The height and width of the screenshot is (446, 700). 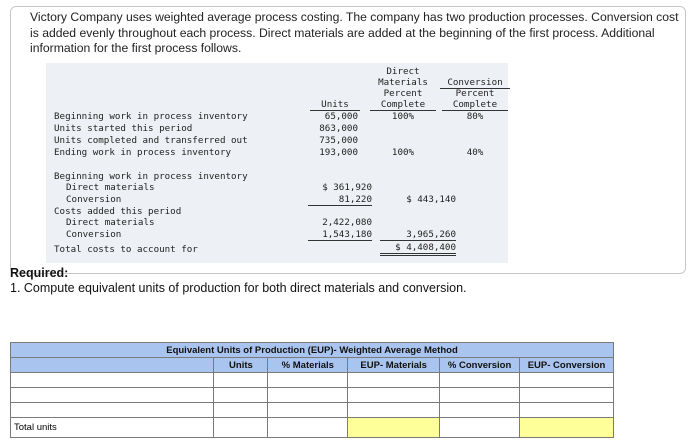 What do you see at coordinates (475, 152) in the screenshot?
I see `unit-row-conv: 40%` at bounding box center [475, 152].